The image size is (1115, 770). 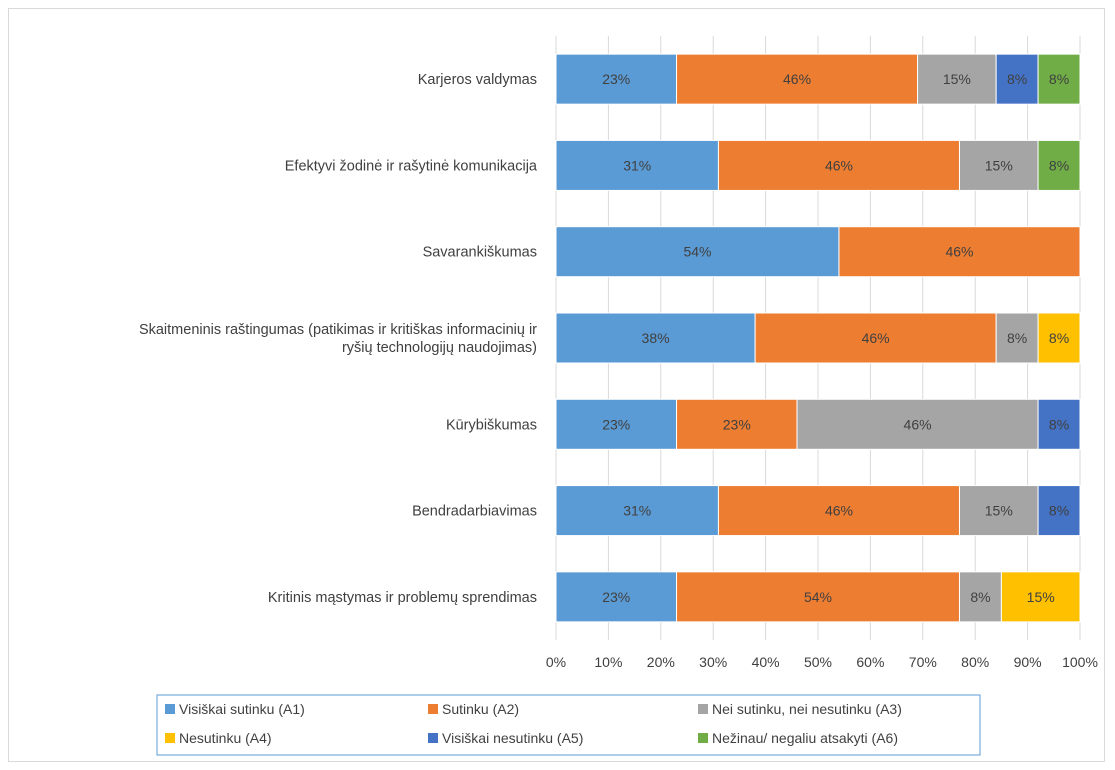 I want to click on x-tick-label: 100%, so click(x=1080, y=662).